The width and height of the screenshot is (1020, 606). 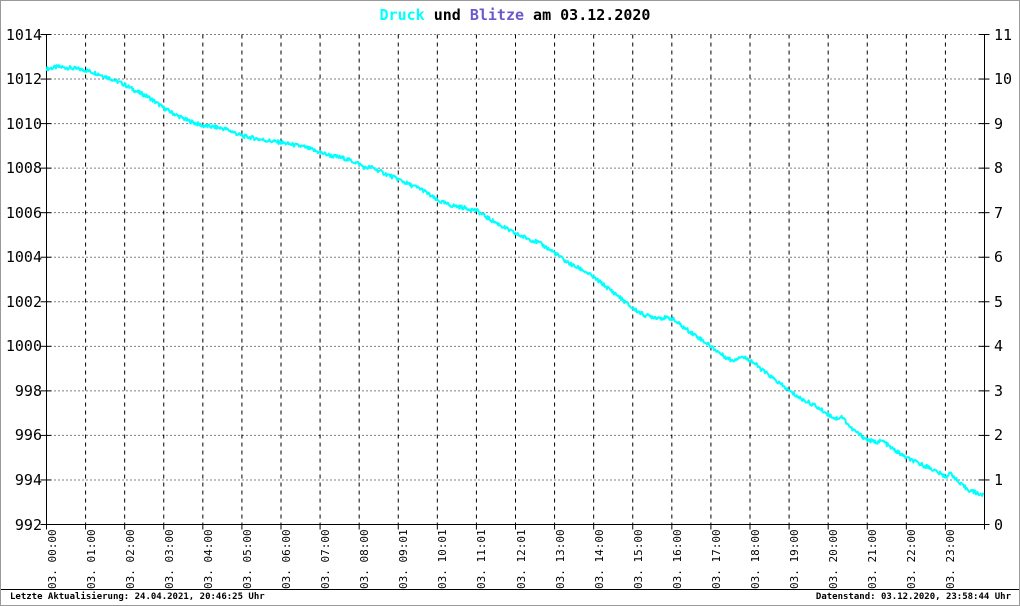 I want to click on x-tick-label: 03. 16:00, so click(x=677, y=559).